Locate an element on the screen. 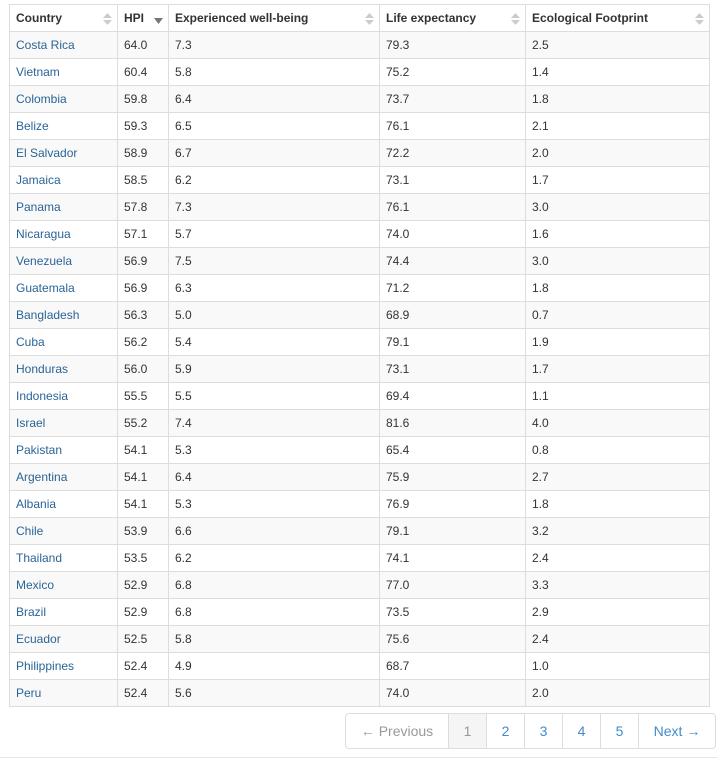 The height and width of the screenshot is (760, 717). table-cell: 73.1 is located at coordinates (452, 369).